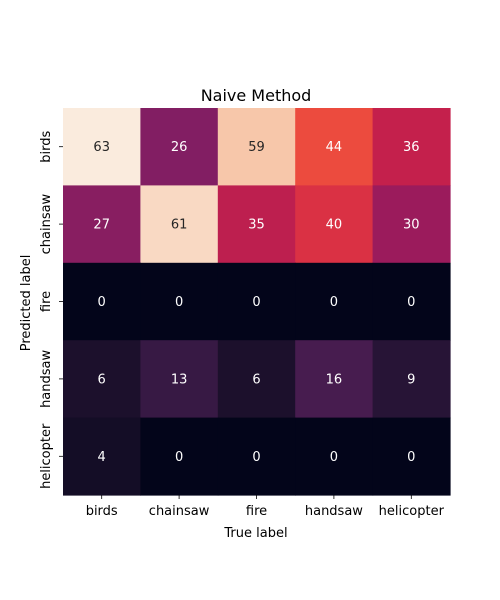 This screenshot has height=600, width=500. I want to click on cell-value-label-4-2: 0, so click(256, 457).